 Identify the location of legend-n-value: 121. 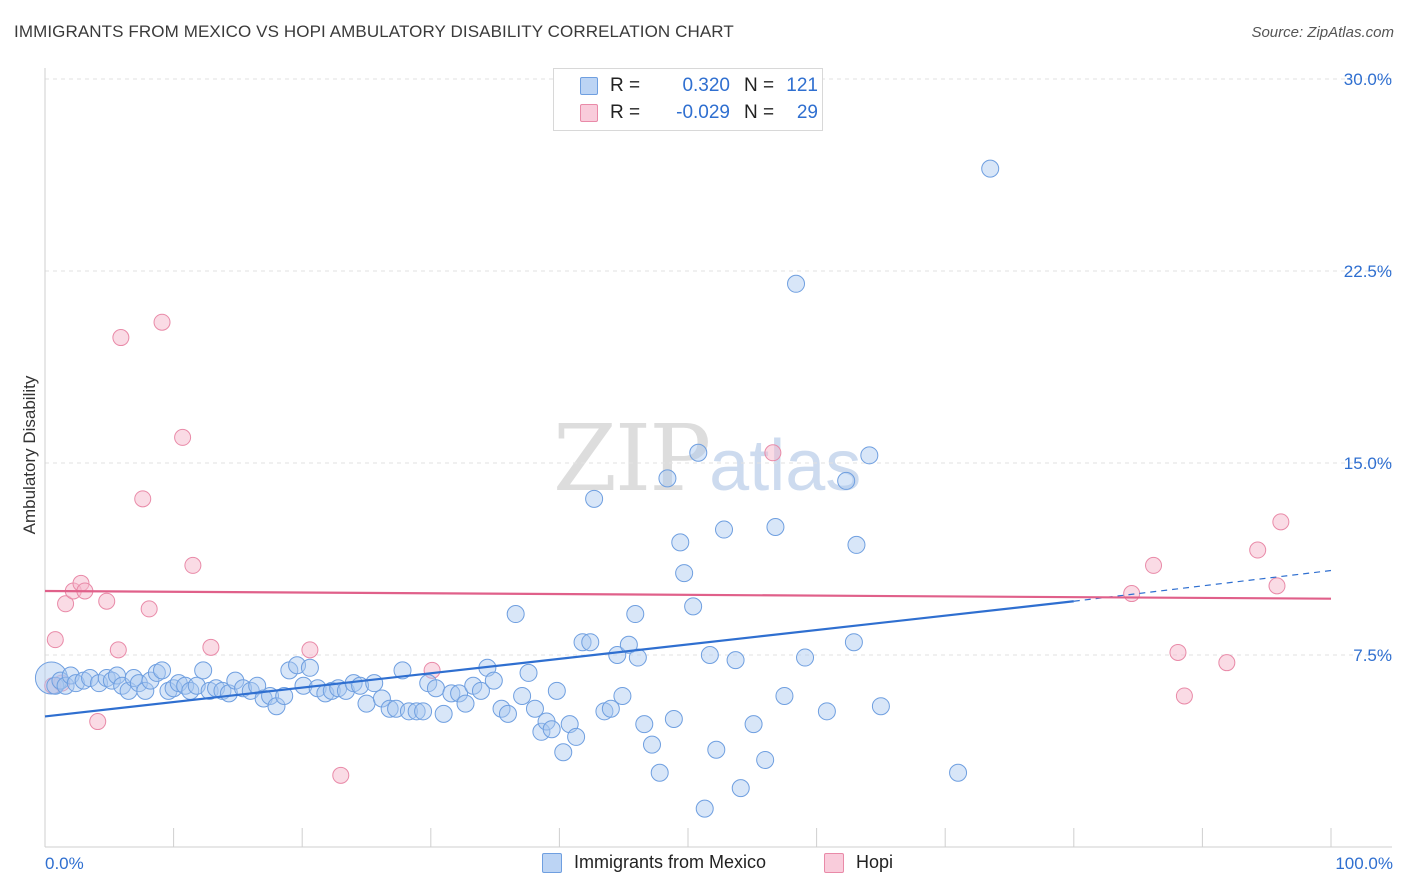
(802, 85).